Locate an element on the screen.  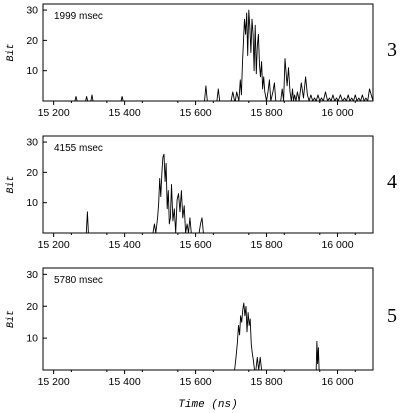
time-annotation: 5780 msec is located at coordinates (78, 280).